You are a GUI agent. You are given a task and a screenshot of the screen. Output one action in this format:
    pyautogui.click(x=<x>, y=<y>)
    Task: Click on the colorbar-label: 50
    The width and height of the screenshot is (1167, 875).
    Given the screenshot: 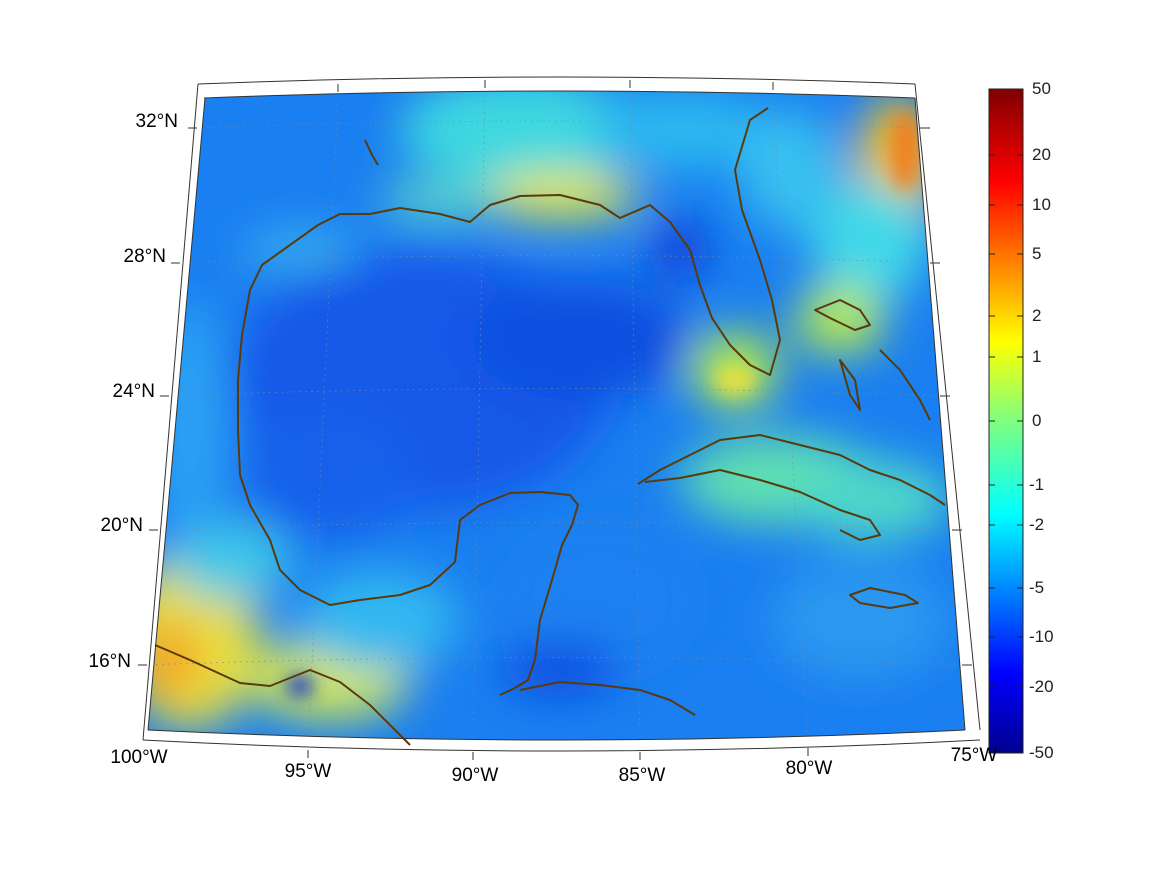 What is the action you would take?
    pyautogui.click(x=1041, y=88)
    